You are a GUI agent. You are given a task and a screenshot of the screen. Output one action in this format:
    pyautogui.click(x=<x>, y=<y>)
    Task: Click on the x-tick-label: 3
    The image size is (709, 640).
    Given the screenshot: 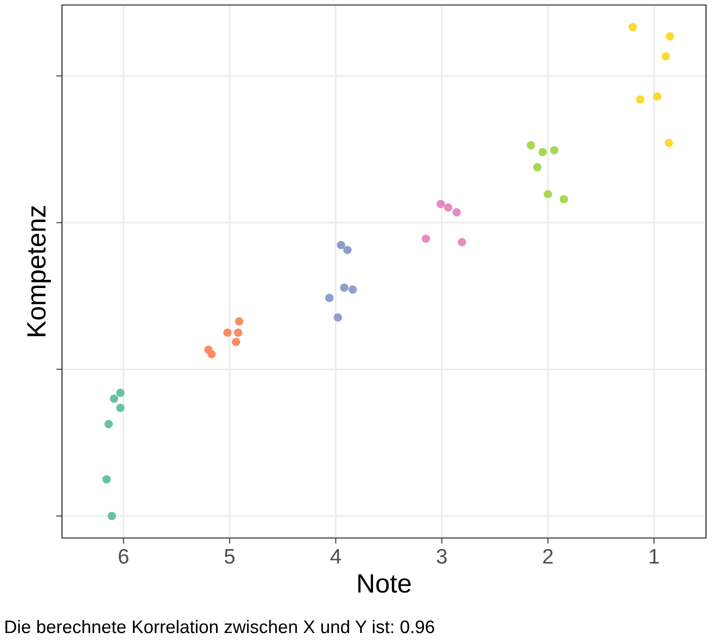 What is the action you would take?
    pyautogui.click(x=441, y=556)
    